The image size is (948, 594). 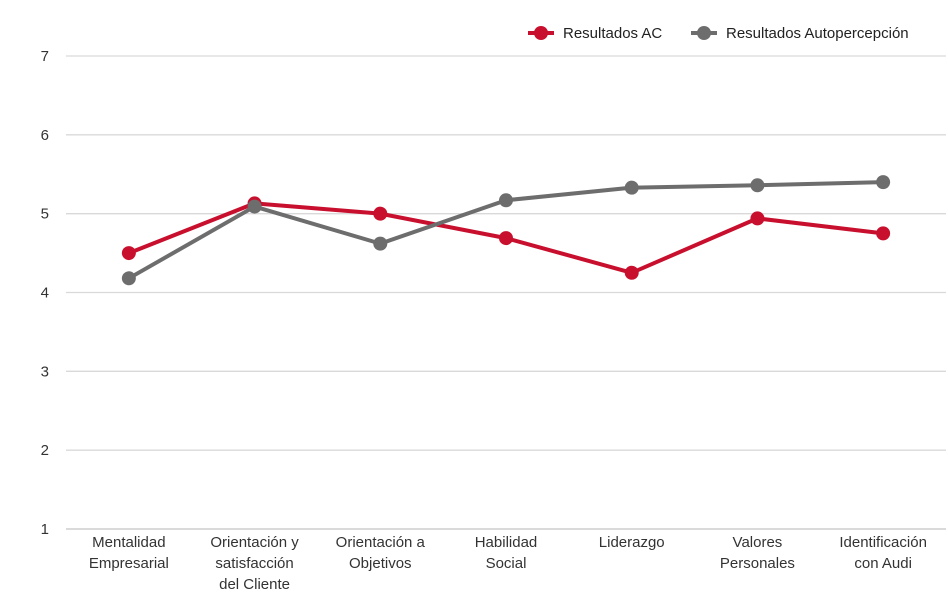 What do you see at coordinates (45, 135) in the screenshot?
I see `y-tick-label: 6` at bounding box center [45, 135].